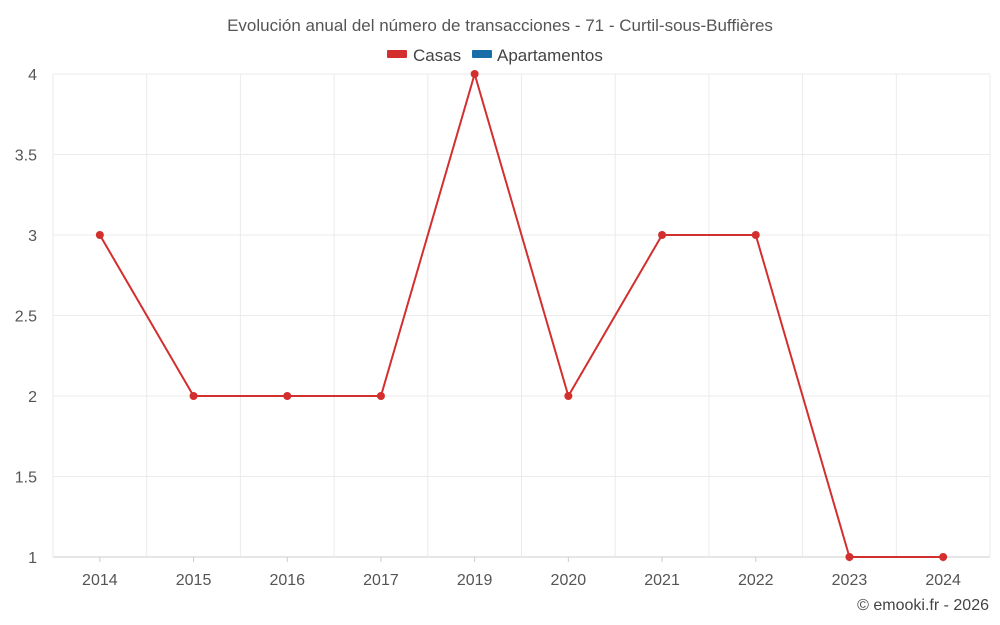 Image resolution: width=1000 pixels, height=625 pixels. Describe the element at coordinates (437, 55) in the screenshot. I see `legend-label-casas: Casas` at that location.